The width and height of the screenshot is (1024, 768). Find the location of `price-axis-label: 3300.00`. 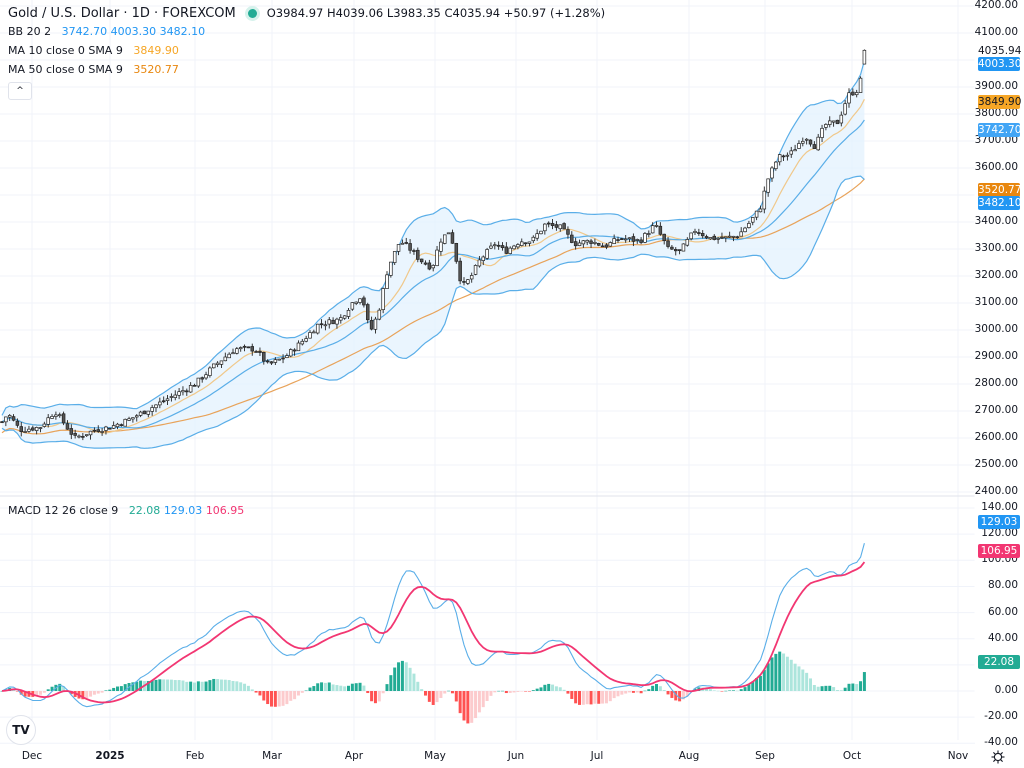

price-axis-label: 3300.00 is located at coordinates (996, 248).